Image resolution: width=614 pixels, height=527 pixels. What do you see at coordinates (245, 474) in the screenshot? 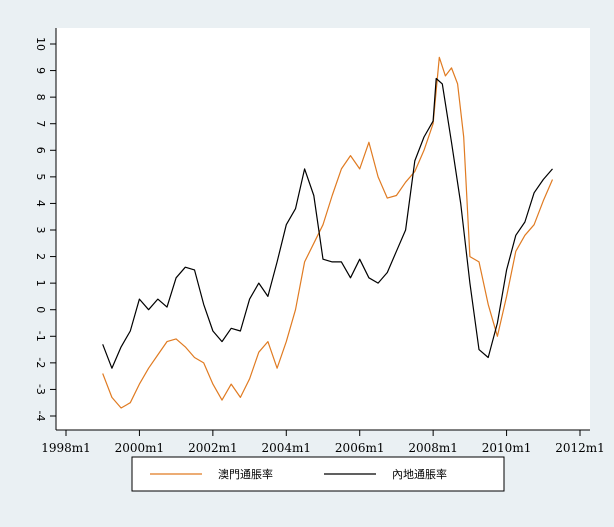
I see `legend-label-0: 澳門通脹率` at bounding box center [245, 474].